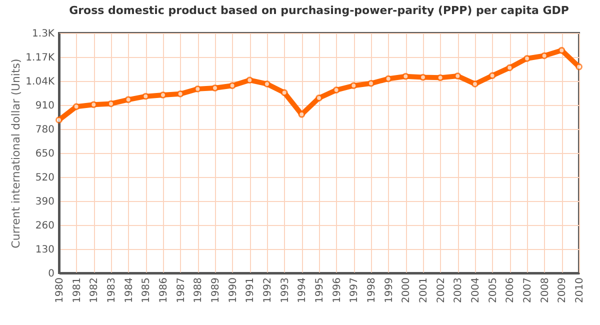  I want to click on y-tick-label: 390, so click(44, 202).